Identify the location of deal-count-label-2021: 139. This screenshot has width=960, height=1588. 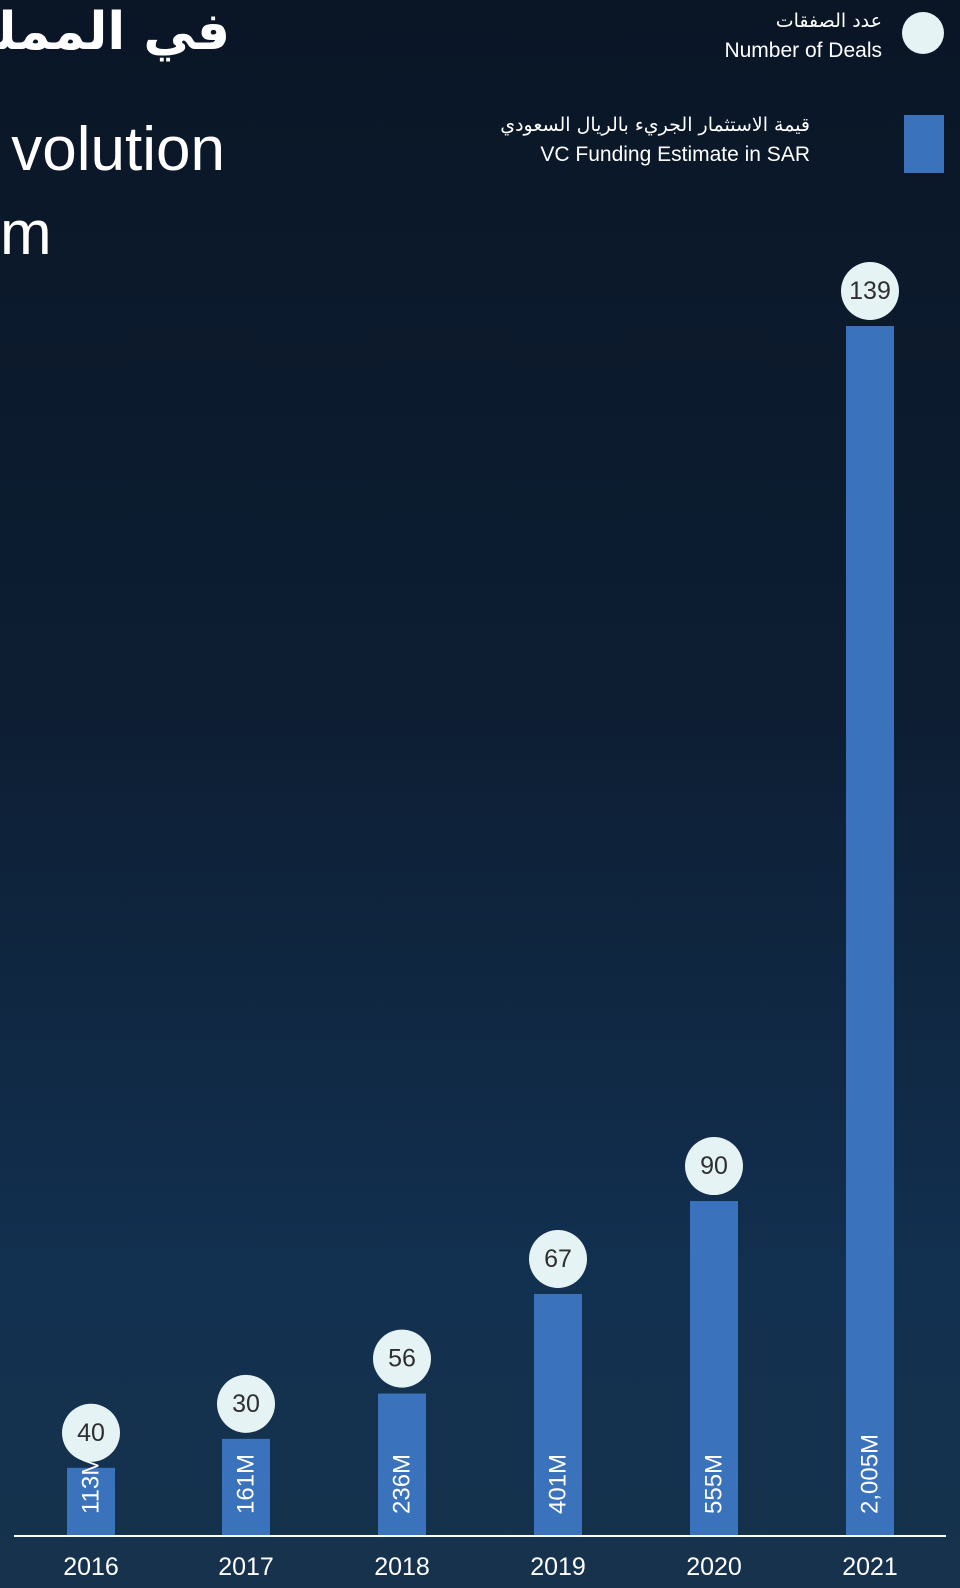
(870, 291).